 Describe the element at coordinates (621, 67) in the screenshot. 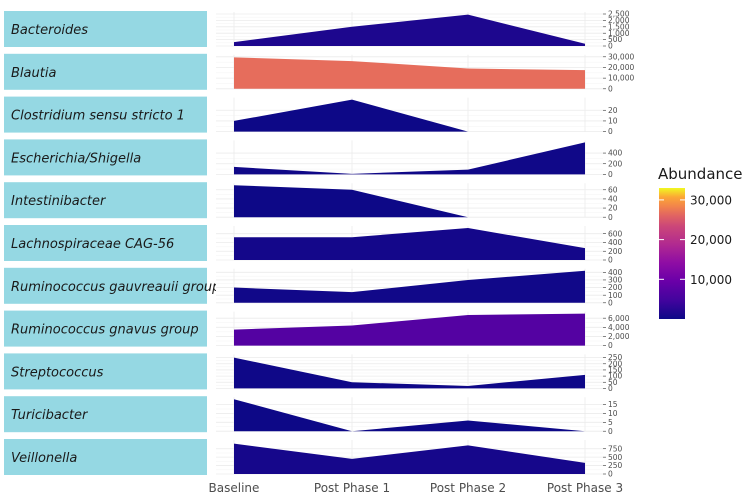

I see `y-tick-label: 20,000` at that location.